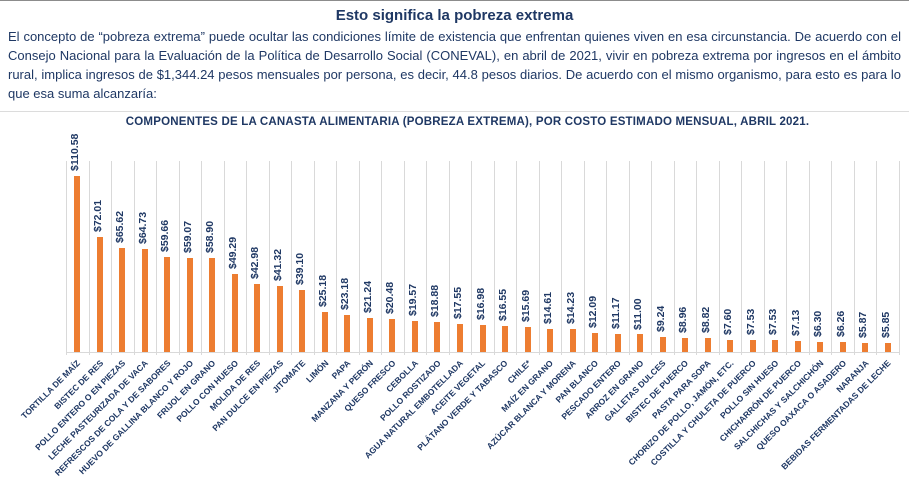 Image resolution: width=909 pixels, height=499 pixels. Describe the element at coordinates (480, 303) in the screenshot. I see `bar-value-label: $16.98` at that location.